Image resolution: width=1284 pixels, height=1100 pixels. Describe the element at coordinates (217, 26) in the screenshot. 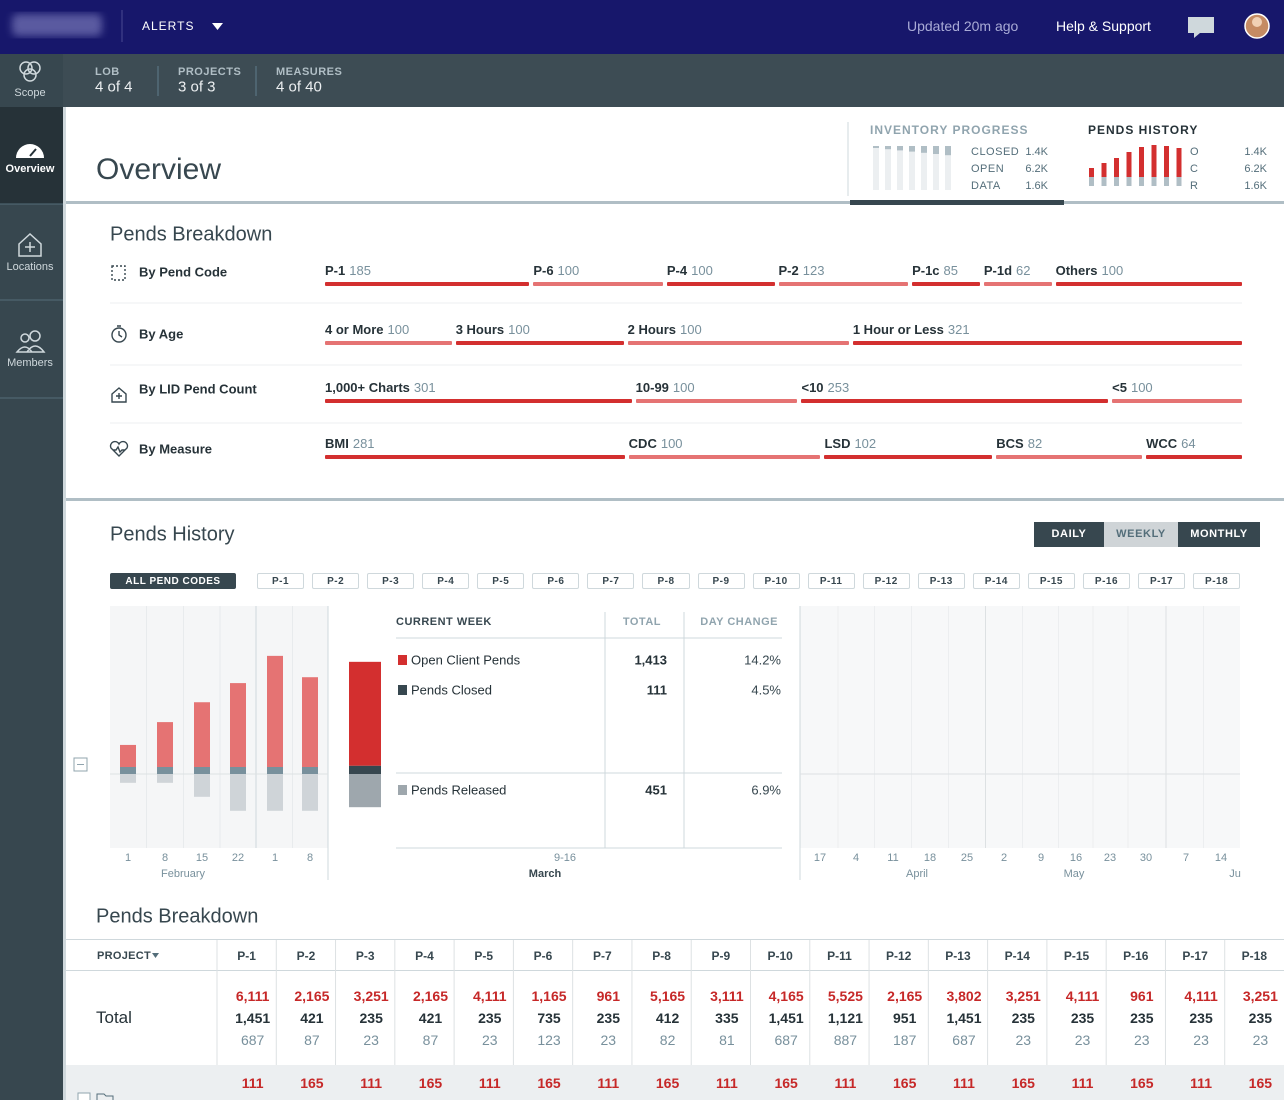

I see `dropdown-arrow` at that location.